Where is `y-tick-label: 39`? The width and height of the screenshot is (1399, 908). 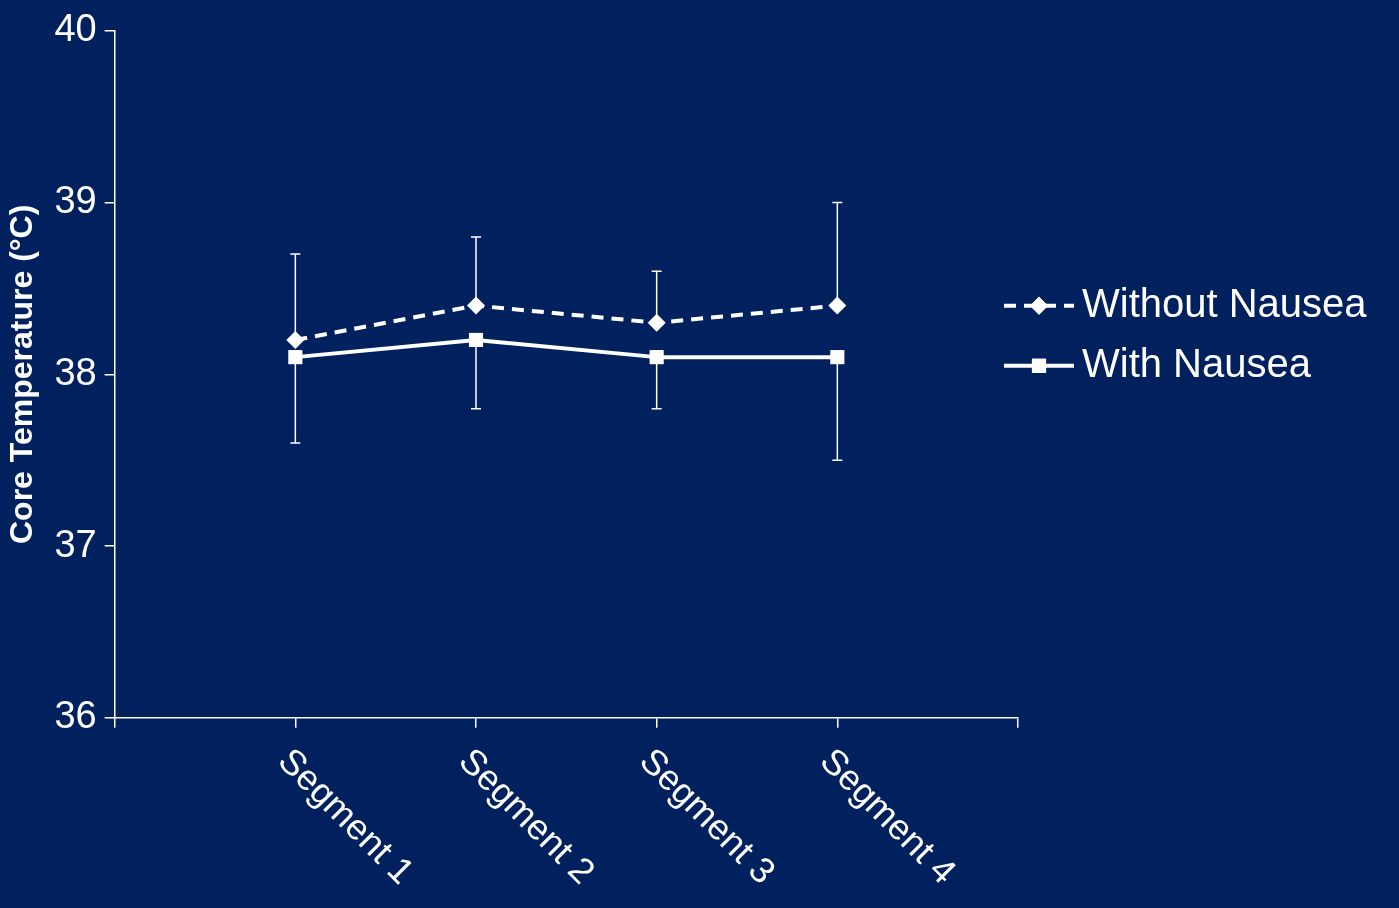
y-tick-label: 39 is located at coordinates (75, 200).